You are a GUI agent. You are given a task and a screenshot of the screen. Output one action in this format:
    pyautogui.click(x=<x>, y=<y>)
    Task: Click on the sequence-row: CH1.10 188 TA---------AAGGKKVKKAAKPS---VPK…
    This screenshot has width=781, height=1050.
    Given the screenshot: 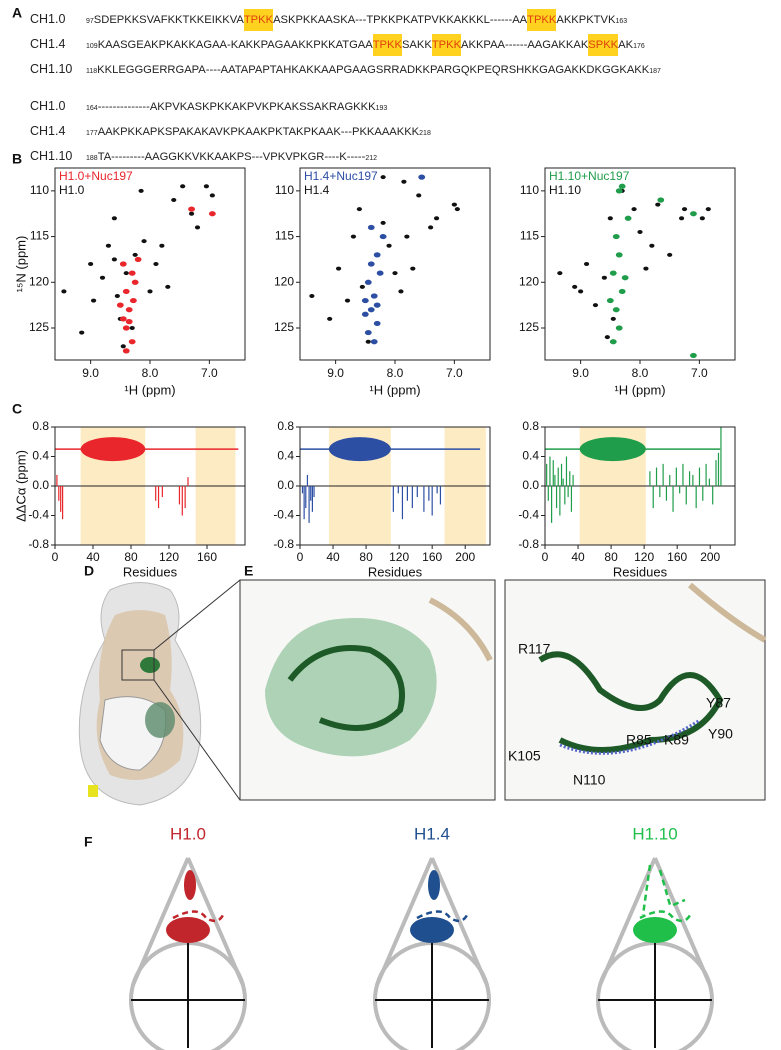 What is the action you would take?
    pyautogui.click(x=345, y=157)
    